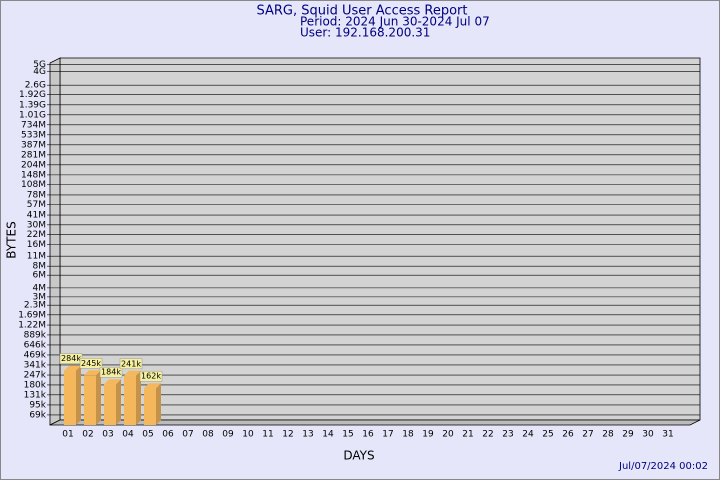 The width and height of the screenshot is (720, 480). Describe the element at coordinates (667, 435) in the screenshot. I see `x-tick-label: 31` at that location.